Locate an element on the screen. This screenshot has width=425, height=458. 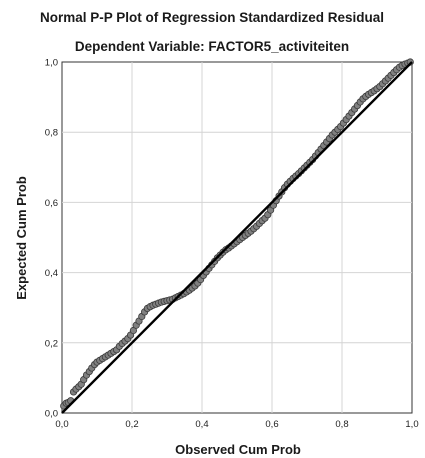
x-tick-label: 0,8 is located at coordinates (341, 424).